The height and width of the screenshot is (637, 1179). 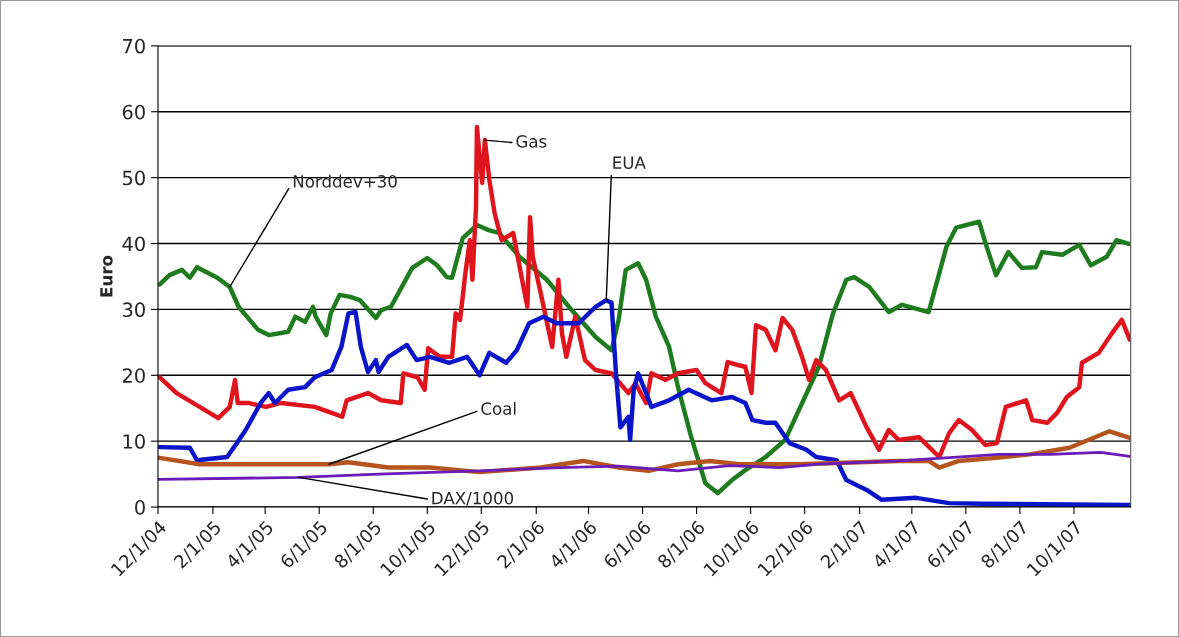 I want to click on y-tick-label: 10, so click(x=134, y=441).